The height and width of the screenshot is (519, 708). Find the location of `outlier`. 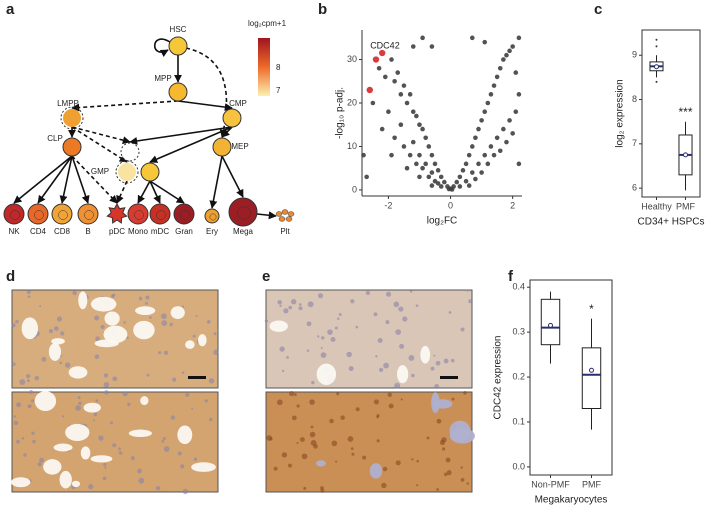

outlier is located at coordinates (656, 39).